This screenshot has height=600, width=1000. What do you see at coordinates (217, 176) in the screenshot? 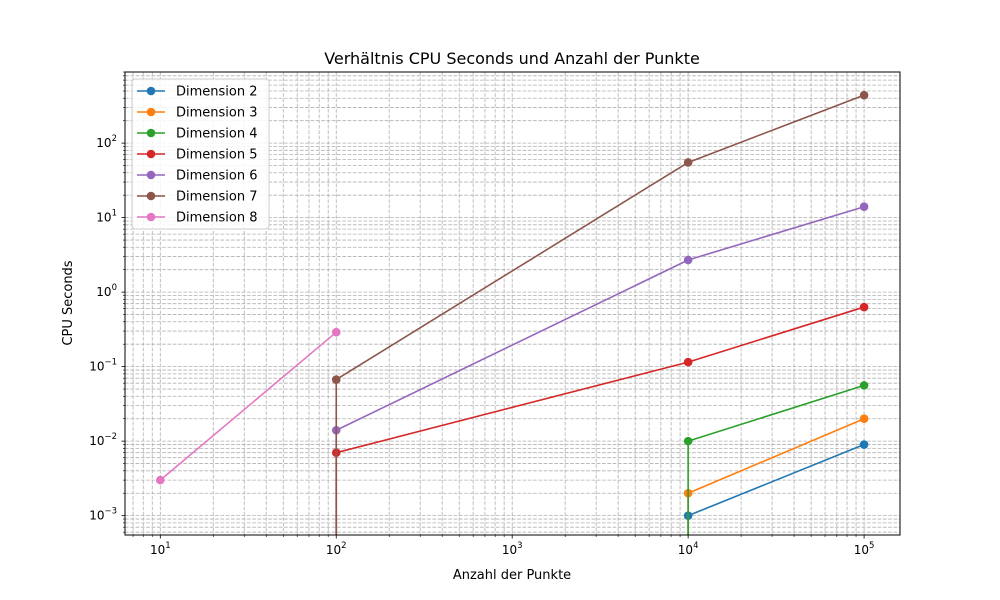
I see `legend-label: Dimension 6` at bounding box center [217, 176].